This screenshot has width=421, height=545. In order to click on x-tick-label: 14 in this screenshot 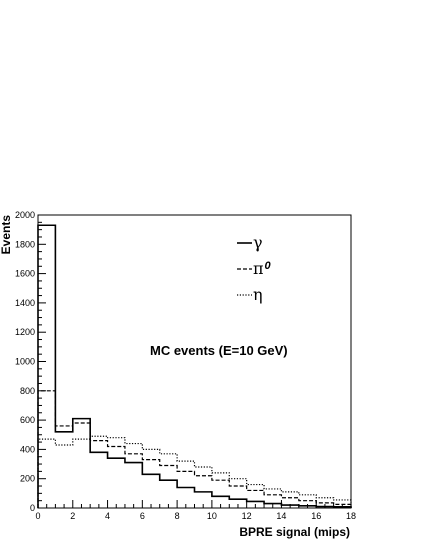, I will do `click(281, 516)`.